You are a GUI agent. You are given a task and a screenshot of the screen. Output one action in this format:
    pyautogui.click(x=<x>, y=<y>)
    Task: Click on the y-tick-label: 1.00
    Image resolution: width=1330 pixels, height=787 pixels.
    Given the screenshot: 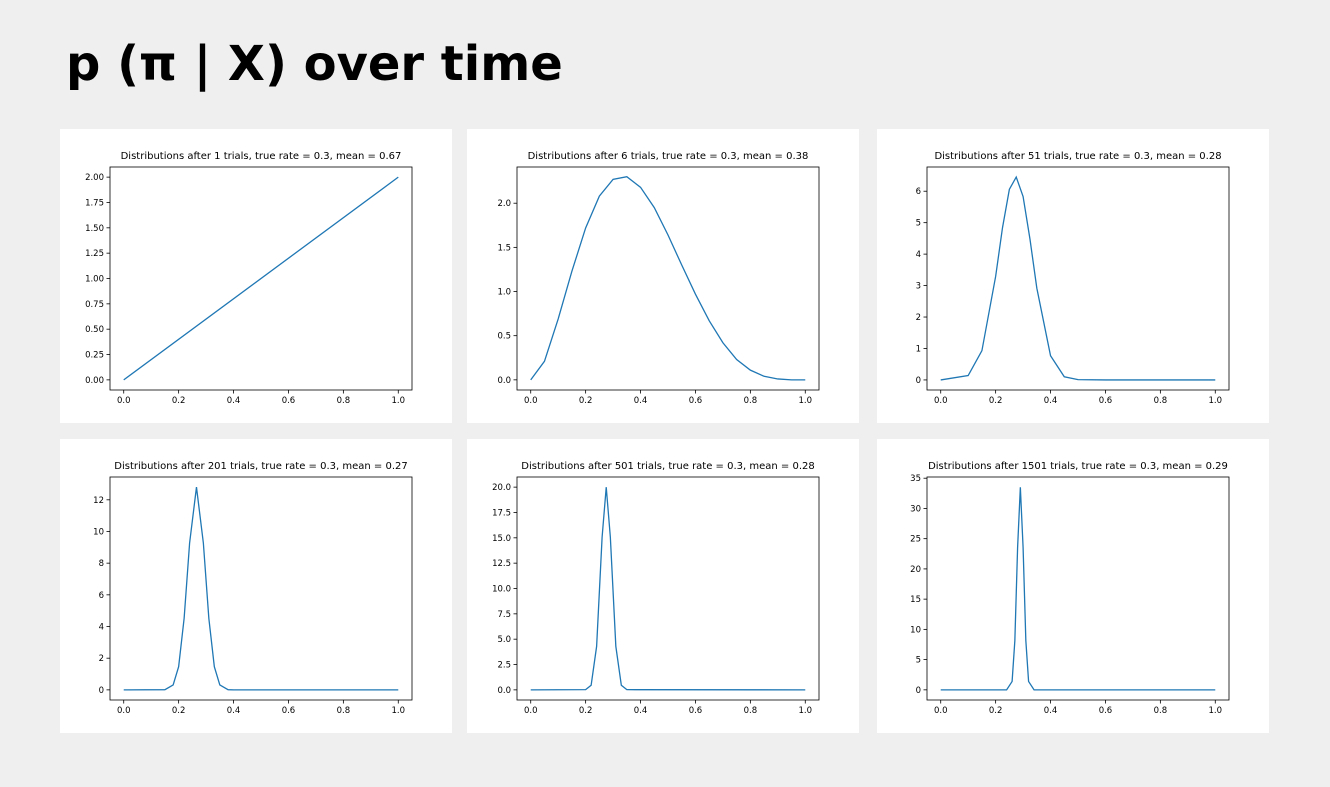 What is the action you would take?
    pyautogui.click(x=94, y=280)
    